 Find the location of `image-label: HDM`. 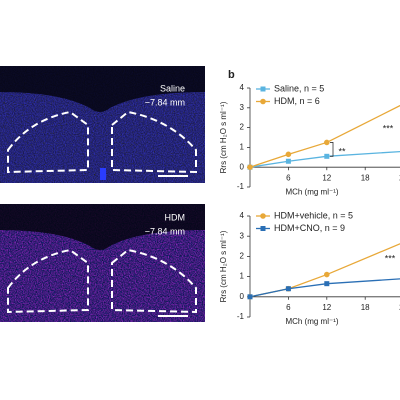

image-label: HDM is located at coordinates (175, 217).